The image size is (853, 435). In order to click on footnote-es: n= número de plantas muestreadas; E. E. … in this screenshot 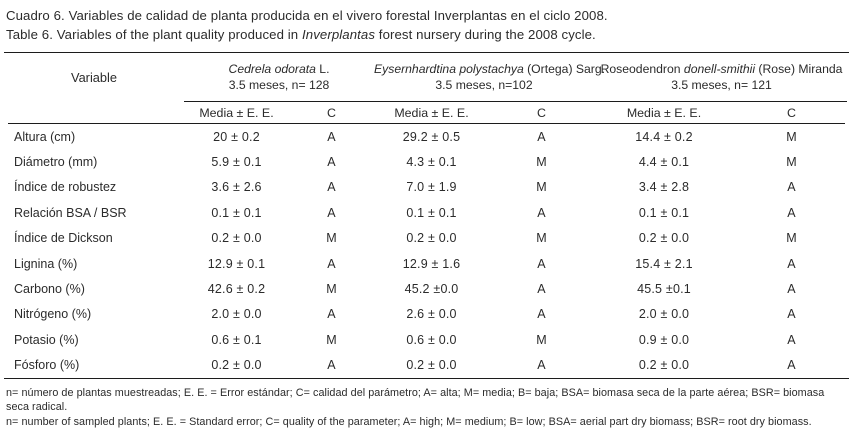, I will do `click(415, 400)`.